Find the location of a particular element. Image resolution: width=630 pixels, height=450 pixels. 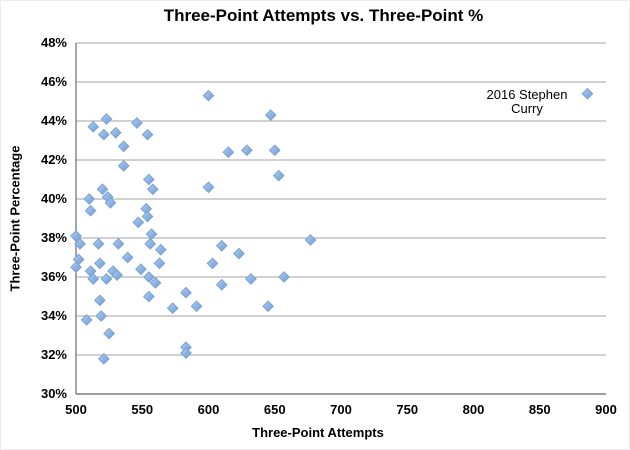

annotation-line-2: Curry is located at coordinates (527, 108).